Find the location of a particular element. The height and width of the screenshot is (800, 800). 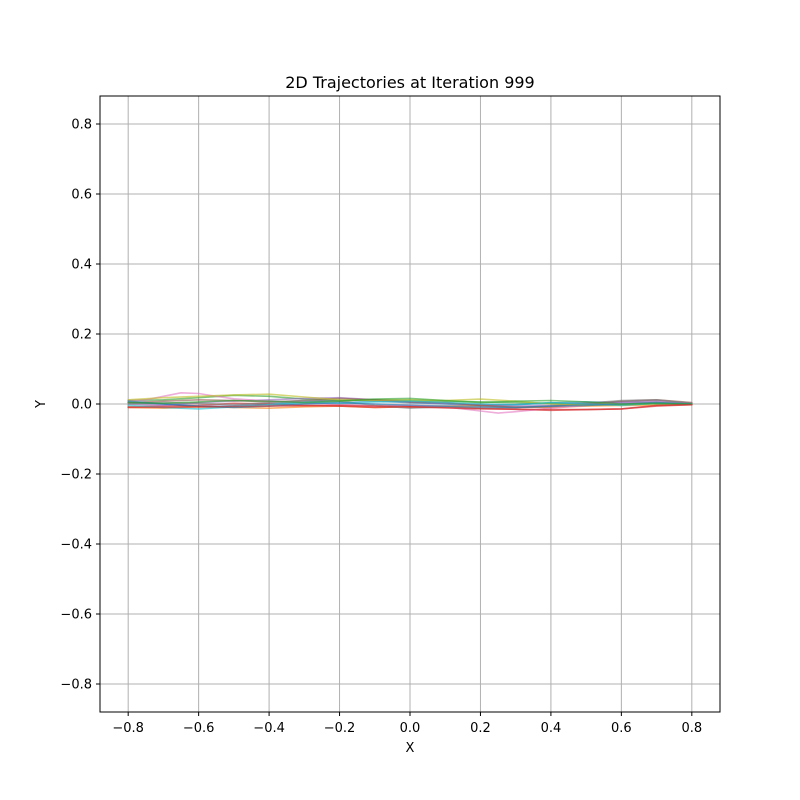

x-tick-label: 0.0 is located at coordinates (410, 728).